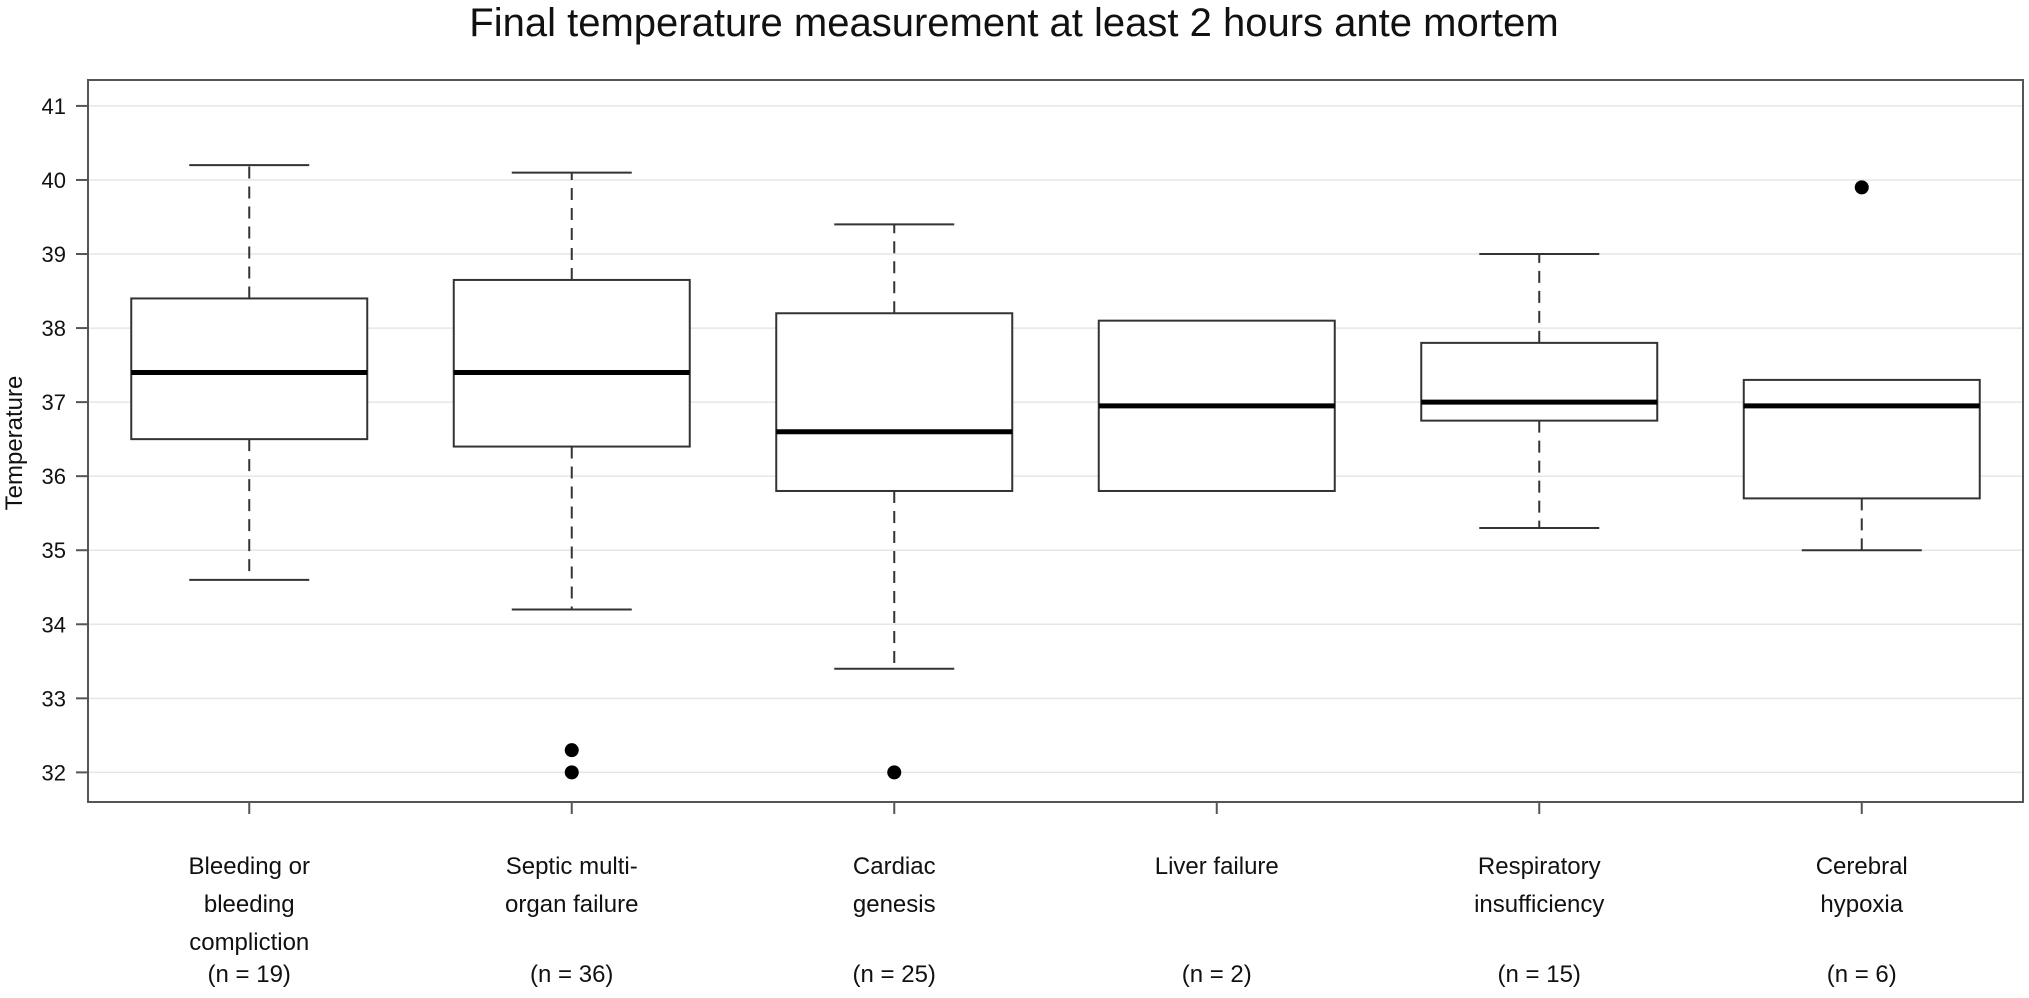 This screenshot has height=998, width=2029. I want to click on x-category-label: Respiratory, so click(1539, 866).